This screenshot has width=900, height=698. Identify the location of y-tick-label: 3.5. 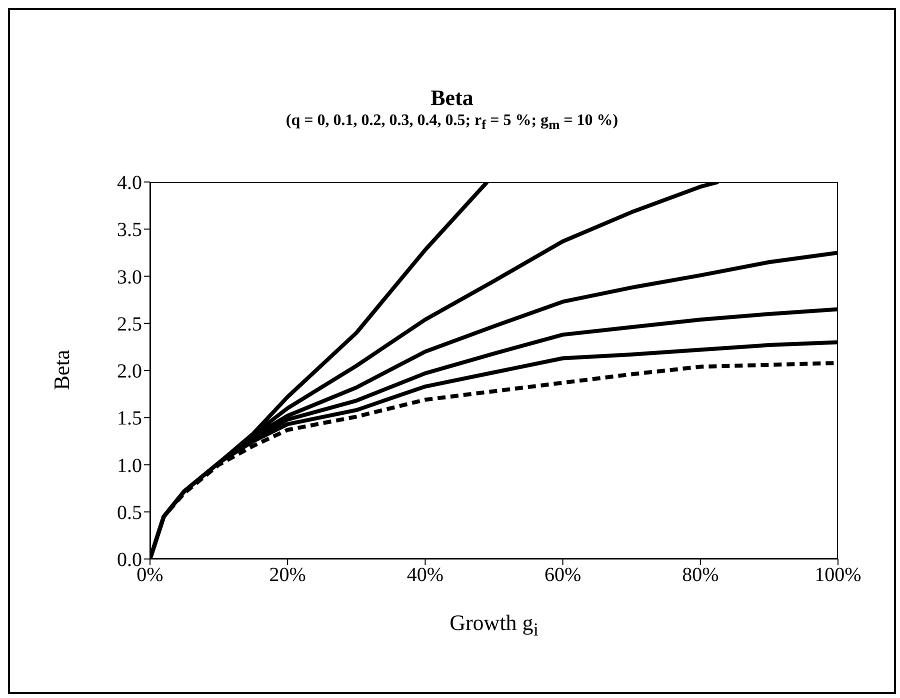
(129, 230).